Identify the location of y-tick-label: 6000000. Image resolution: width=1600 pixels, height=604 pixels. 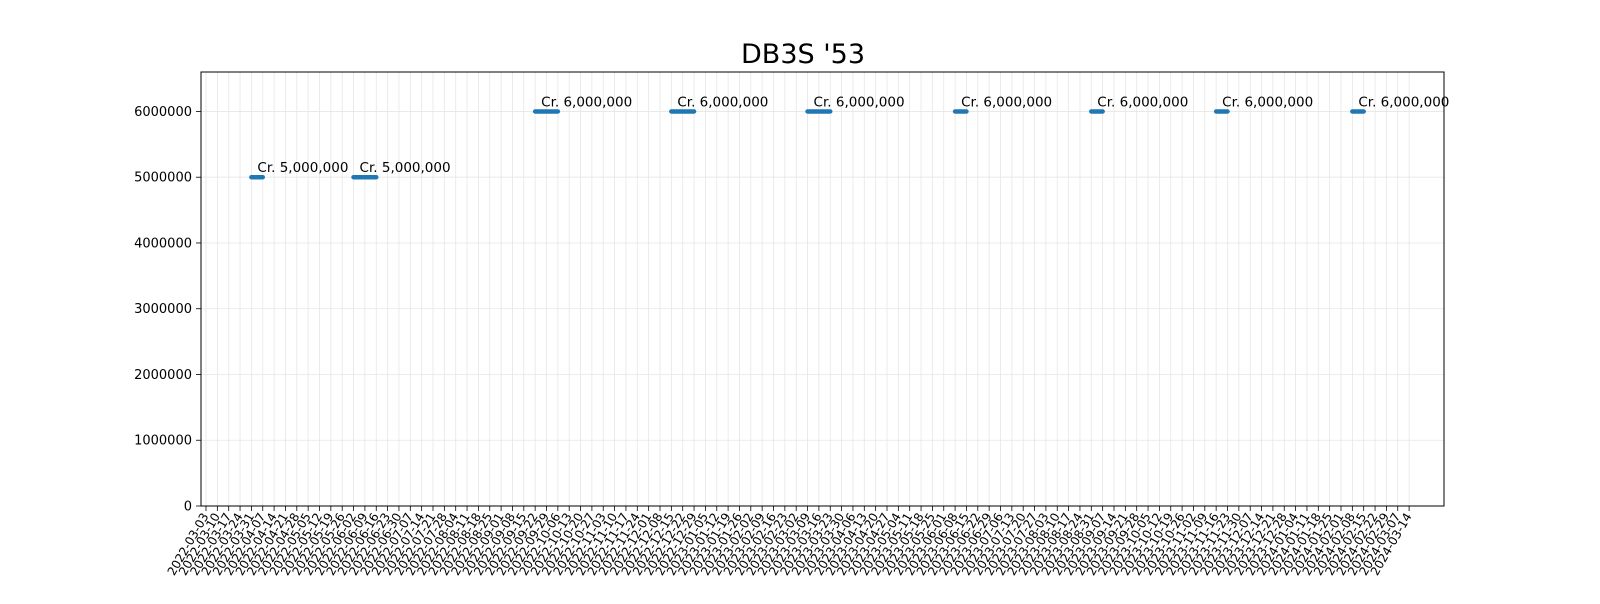
(163, 112).